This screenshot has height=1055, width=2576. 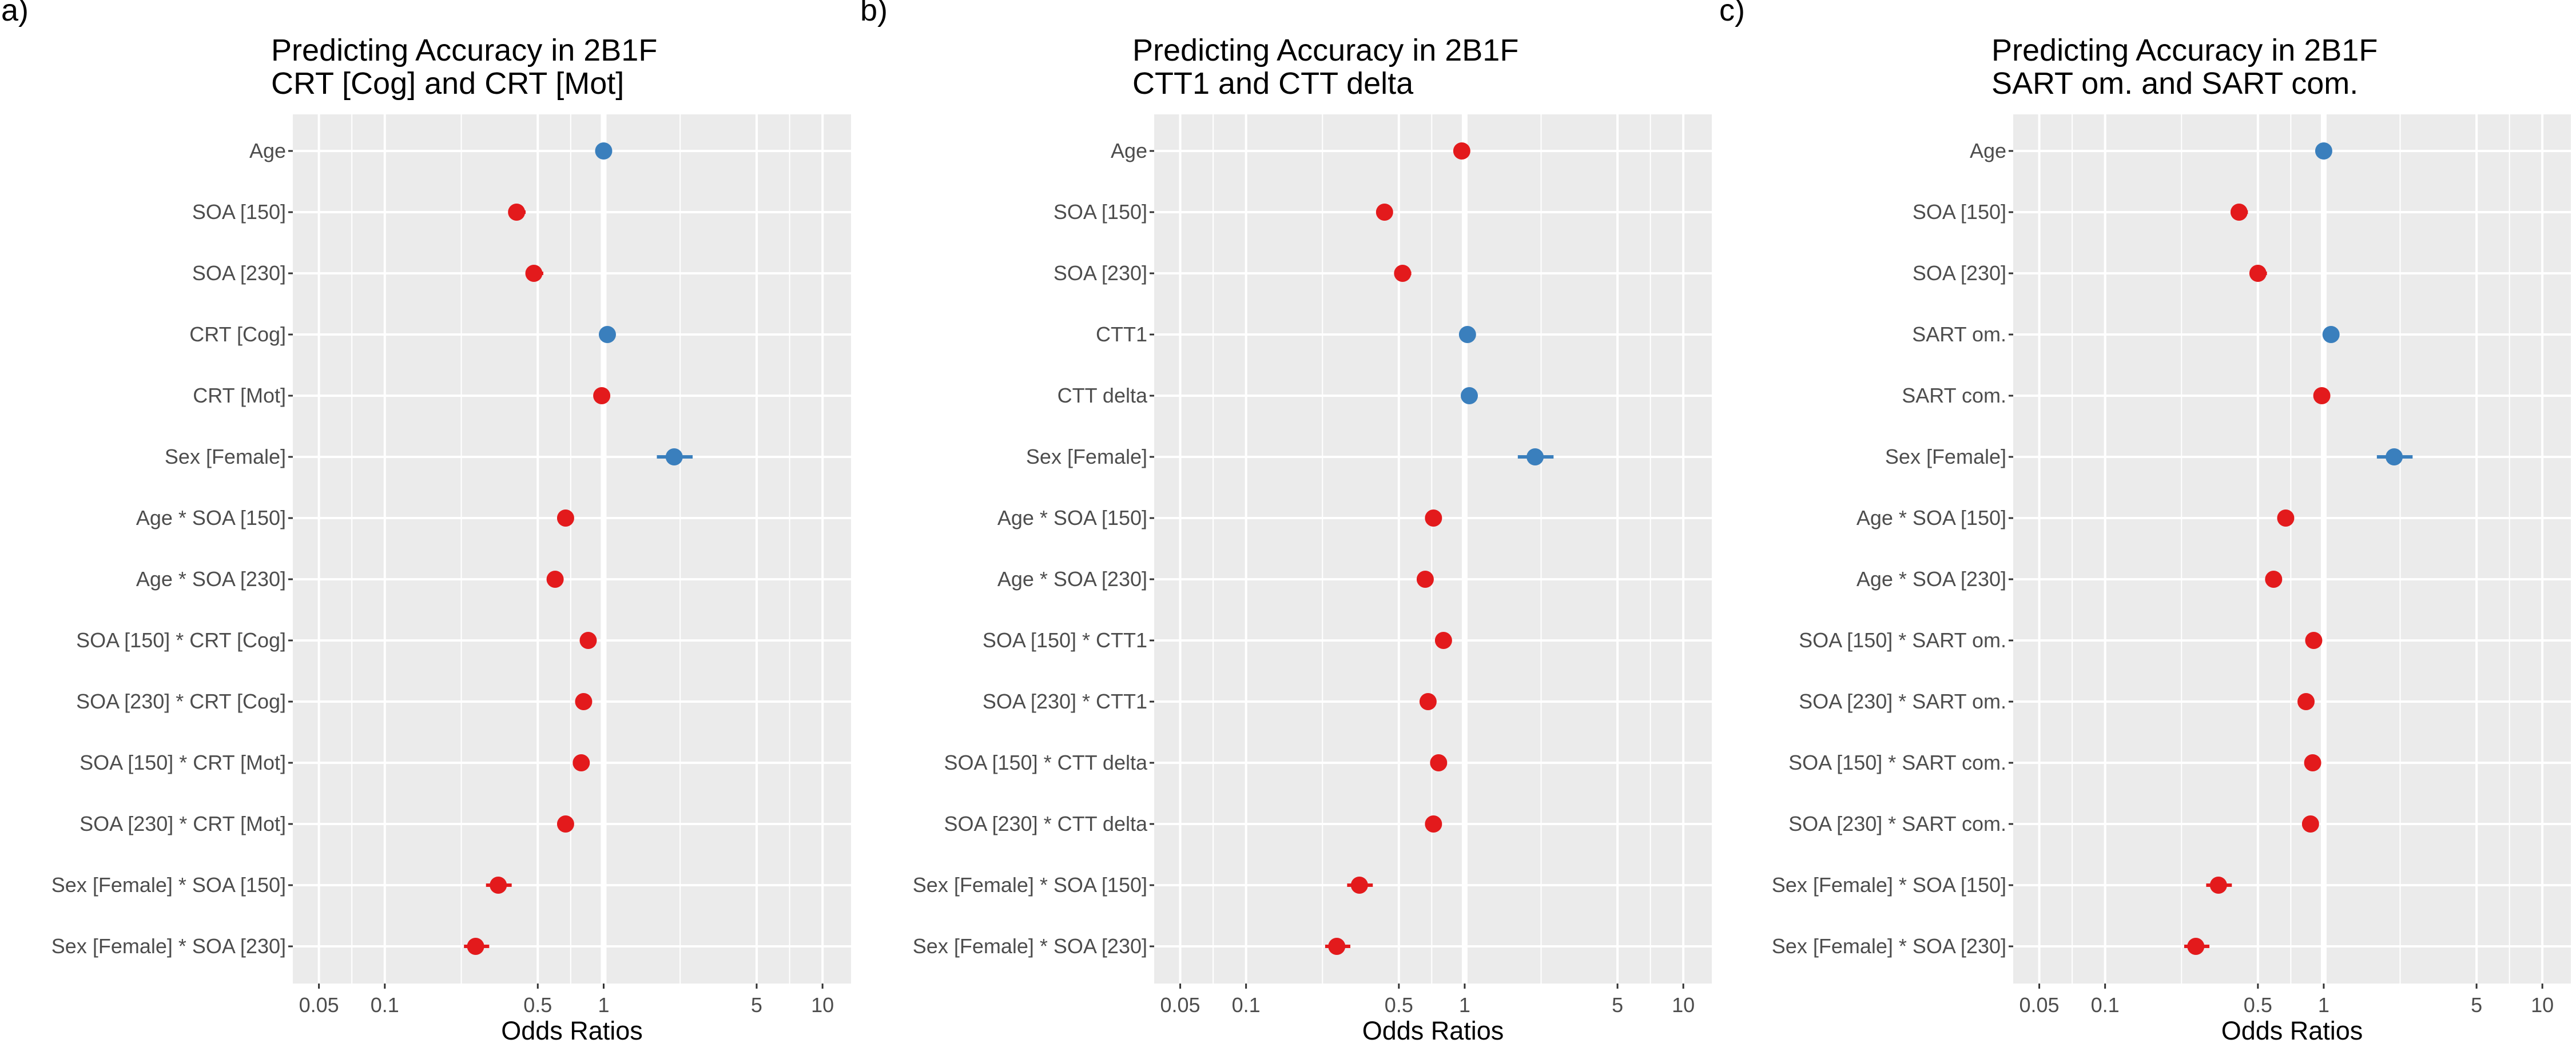 I want to click on row-label: SOA [230] * CTT1, so click(x=1065, y=701).